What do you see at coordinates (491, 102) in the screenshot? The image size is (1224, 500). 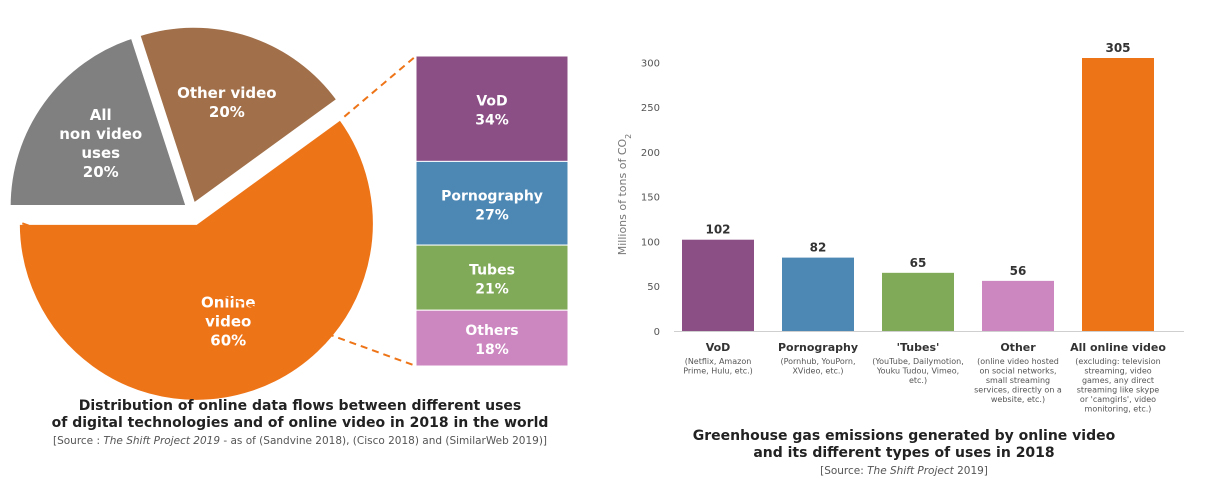 I see `stack-label-vod: VoD` at bounding box center [491, 102].